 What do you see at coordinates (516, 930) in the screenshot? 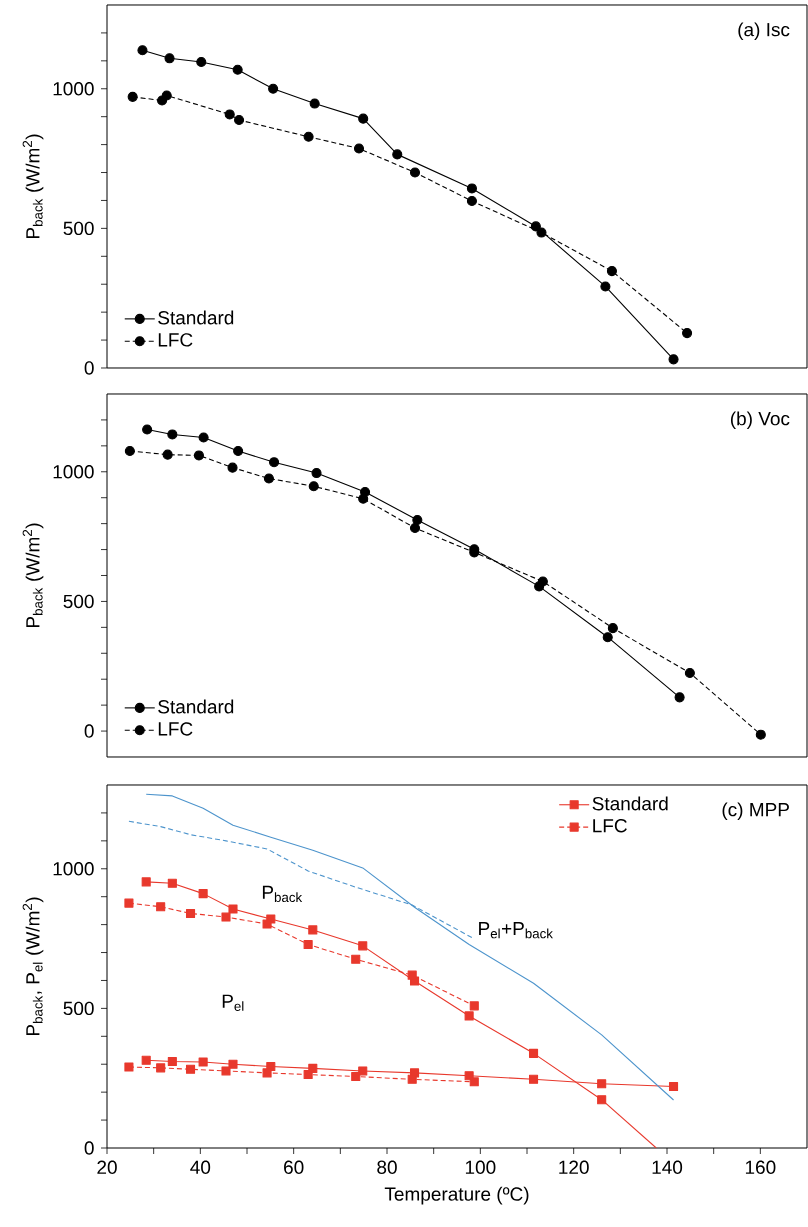
I see `annotation: P$_{el}$+P$_{back}$` at bounding box center [516, 930].